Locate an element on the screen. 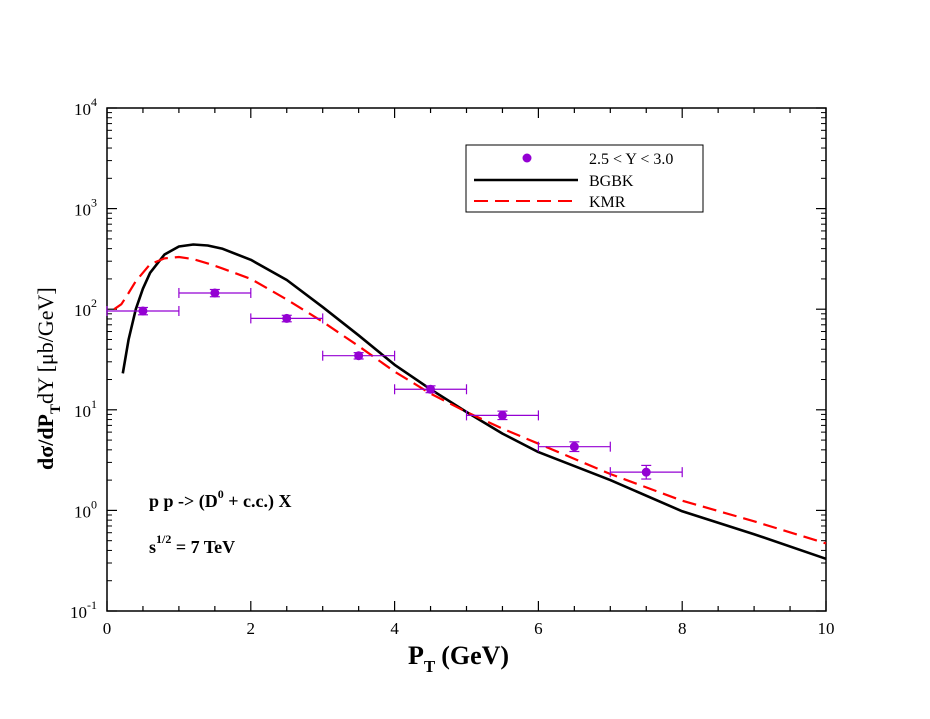 The image size is (930, 719). y-tick-label: 10³ is located at coordinates (85, 208).